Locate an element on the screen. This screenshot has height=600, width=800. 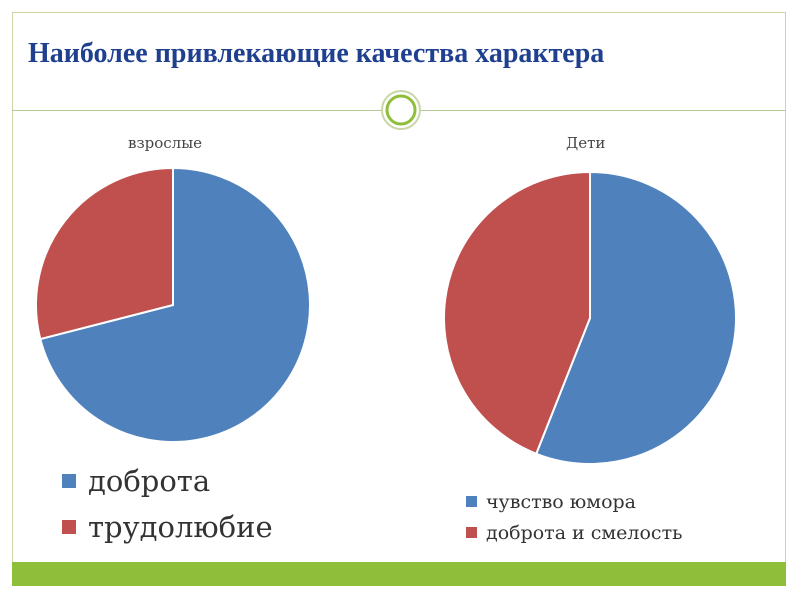
legend-label: трудолюбие is located at coordinates (180, 527).